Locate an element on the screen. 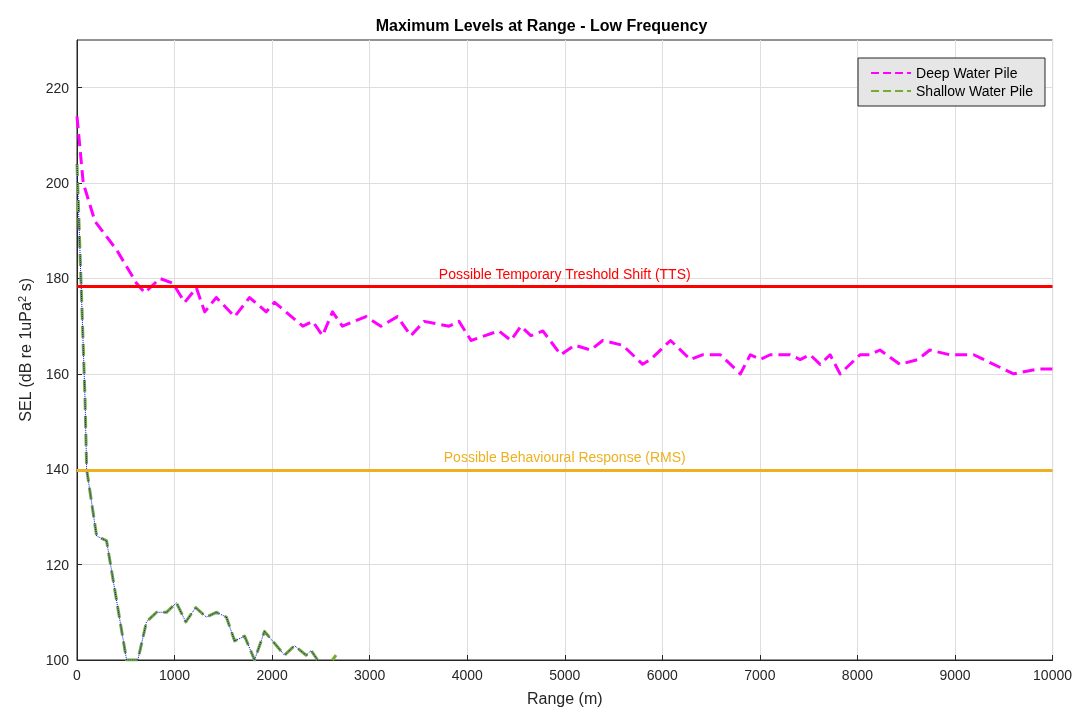 The image size is (1083, 719). x-tick-label: 5000 is located at coordinates (565, 675).